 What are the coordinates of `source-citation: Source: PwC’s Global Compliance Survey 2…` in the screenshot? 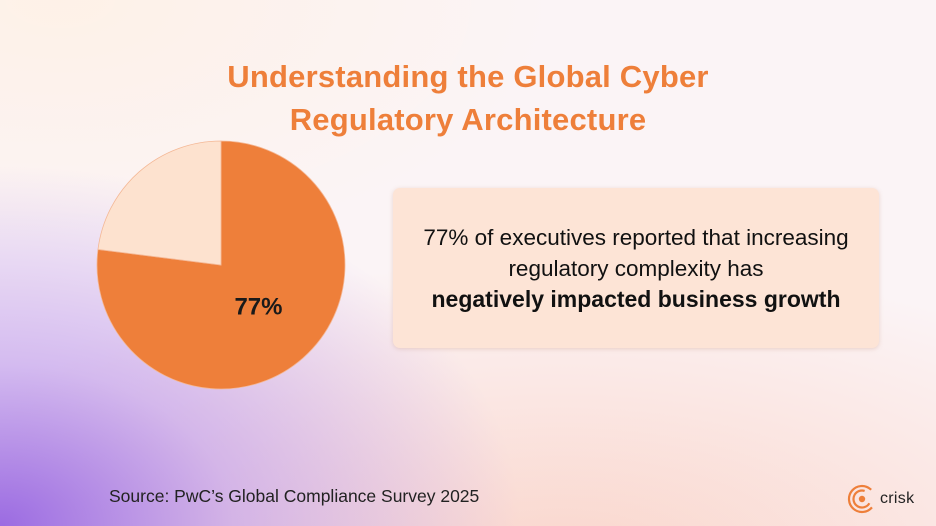 It's located at (294, 496).